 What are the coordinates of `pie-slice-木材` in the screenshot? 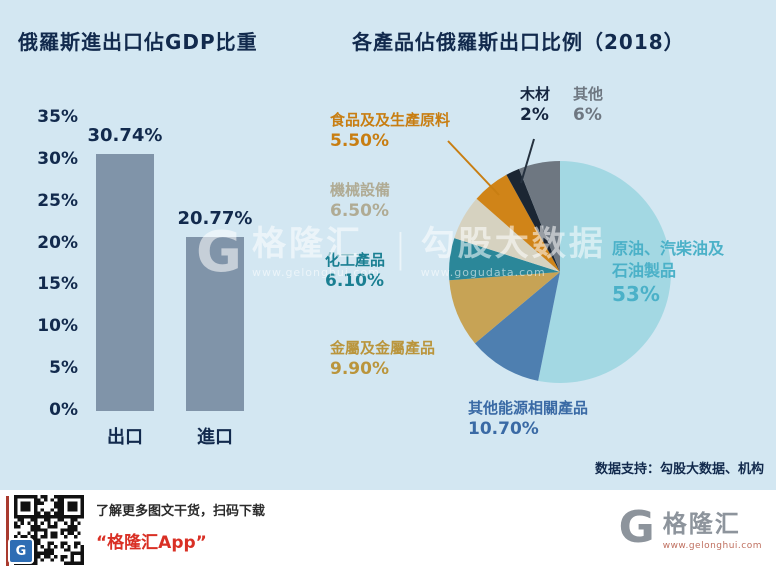 It's located at (533, 220).